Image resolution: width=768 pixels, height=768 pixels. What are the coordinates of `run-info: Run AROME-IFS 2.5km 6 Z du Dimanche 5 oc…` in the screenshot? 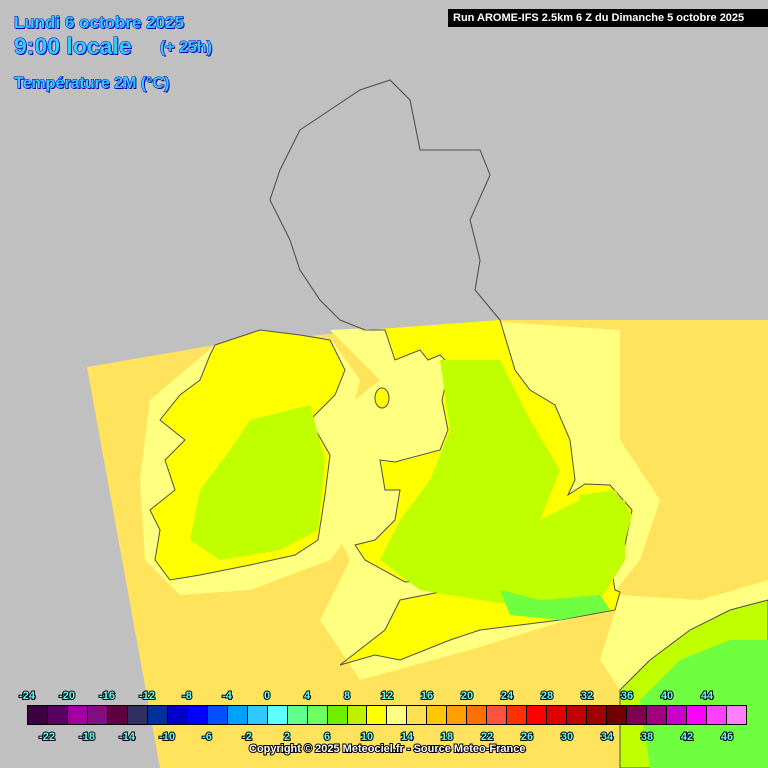 It's located at (608, 18).